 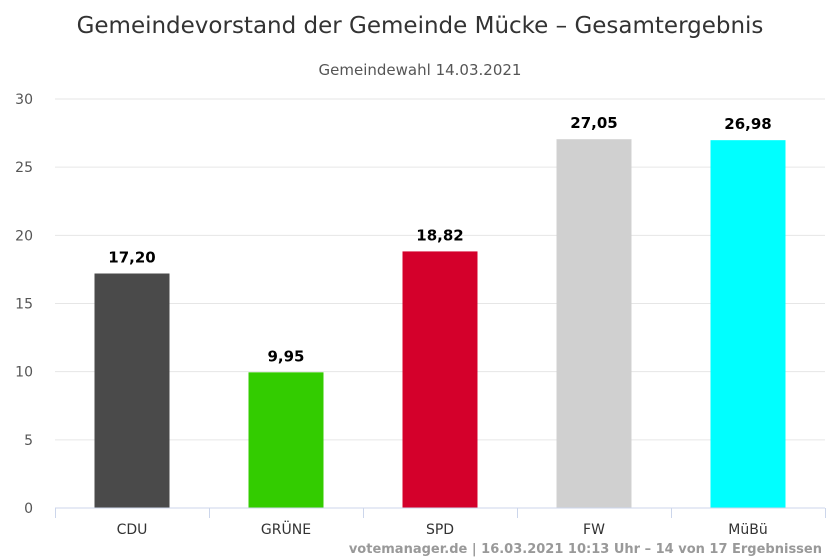 What do you see at coordinates (285, 356) in the screenshot?
I see `data-label: 9,95` at bounding box center [285, 356].